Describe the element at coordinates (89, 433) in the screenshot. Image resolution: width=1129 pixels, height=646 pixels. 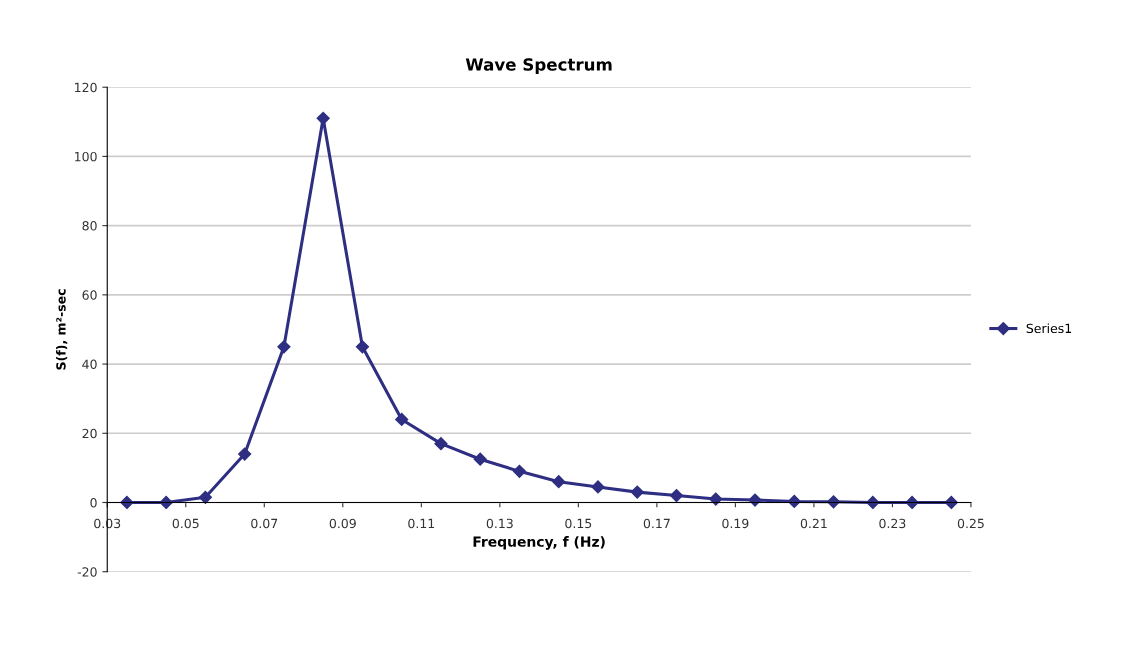
I see `y-tick-label: 20` at that location.